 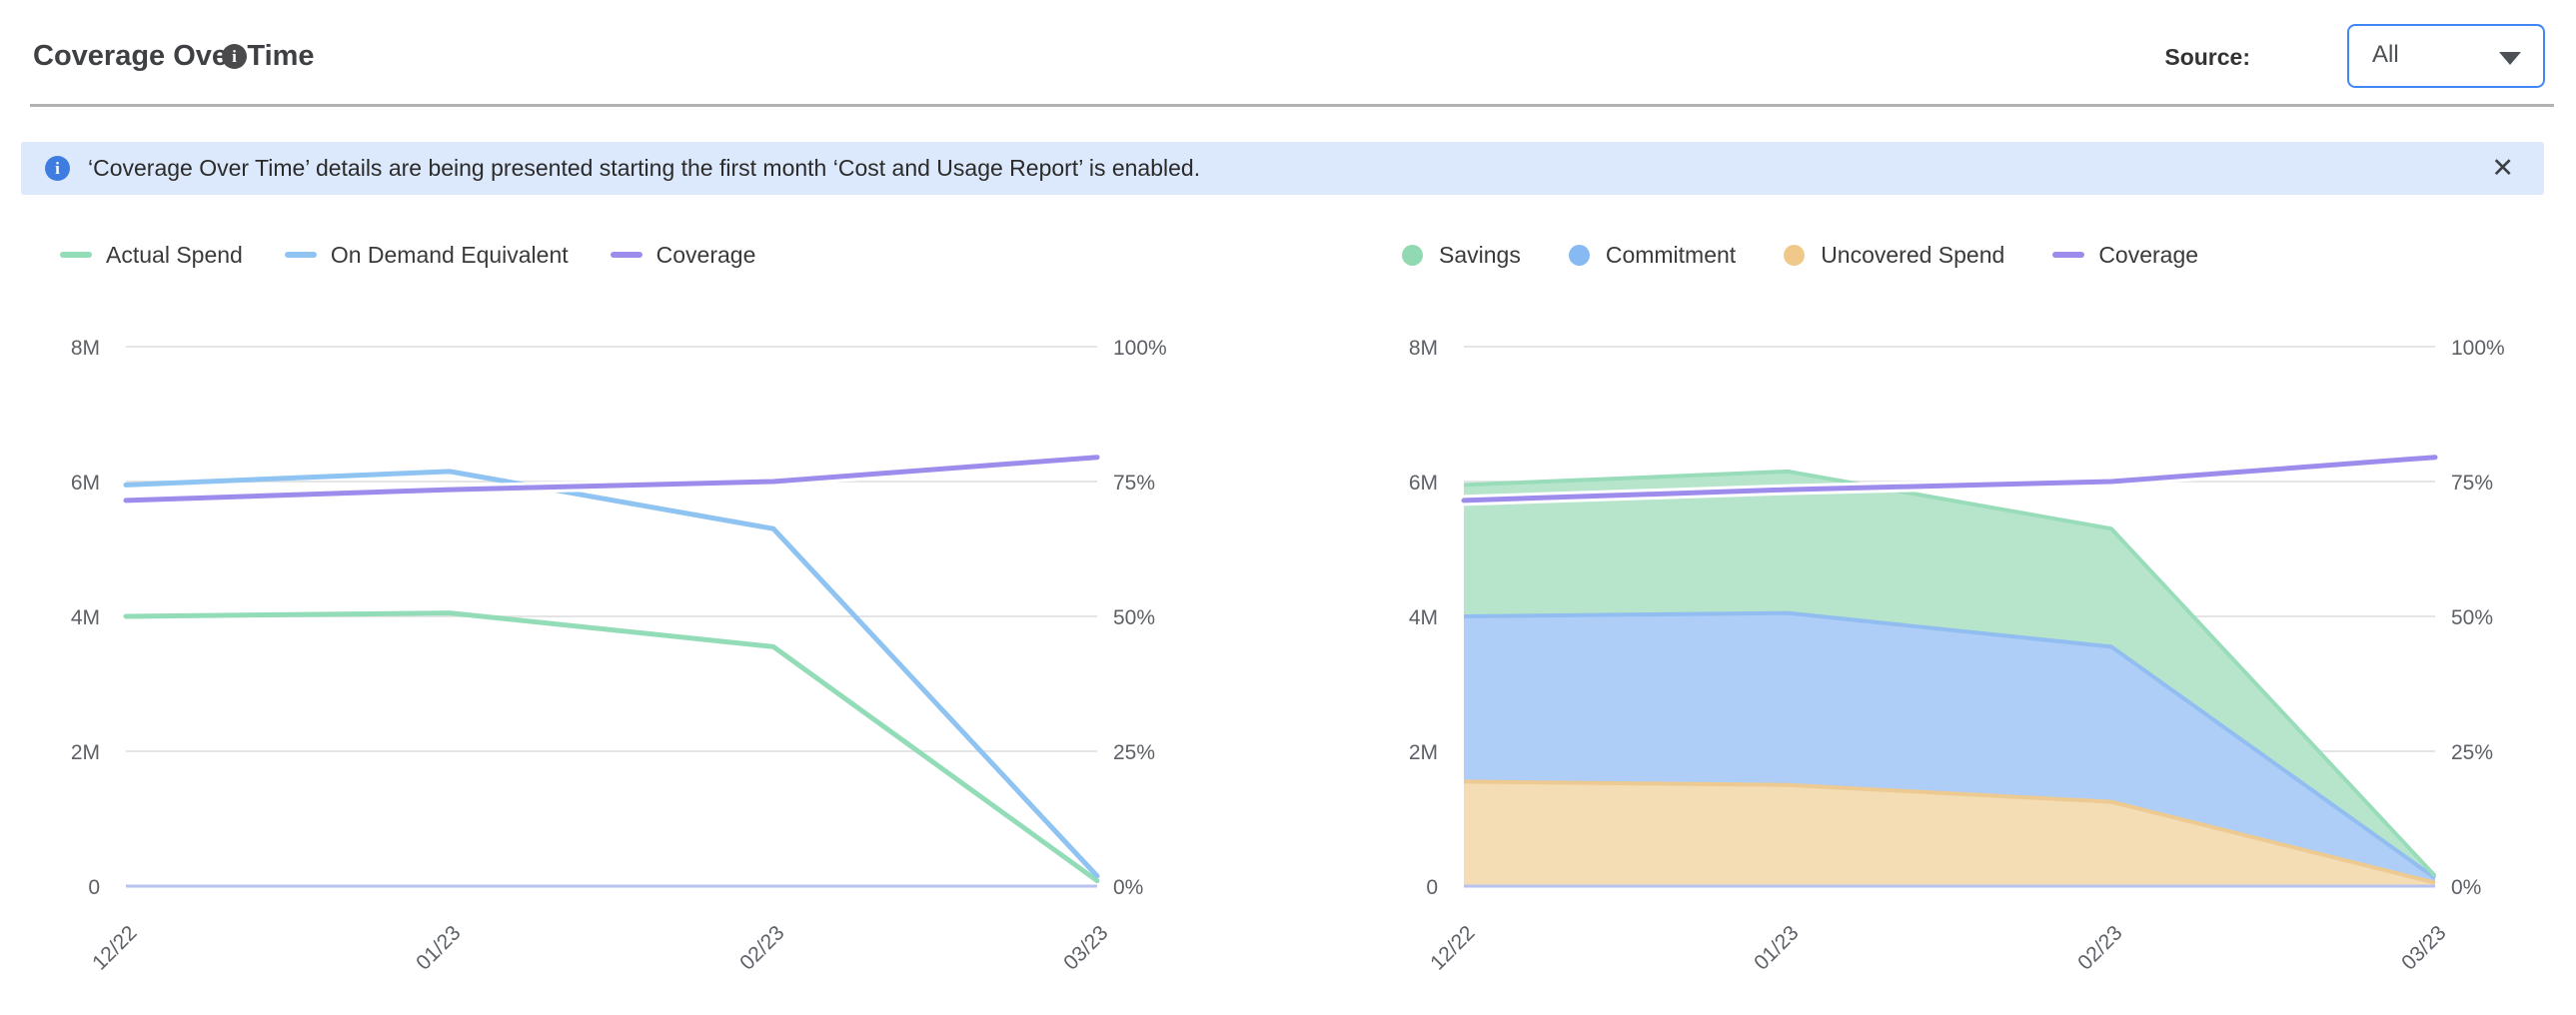 What do you see at coordinates (705, 255) in the screenshot?
I see `legend-label-coverage-left: Coverage` at bounding box center [705, 255].